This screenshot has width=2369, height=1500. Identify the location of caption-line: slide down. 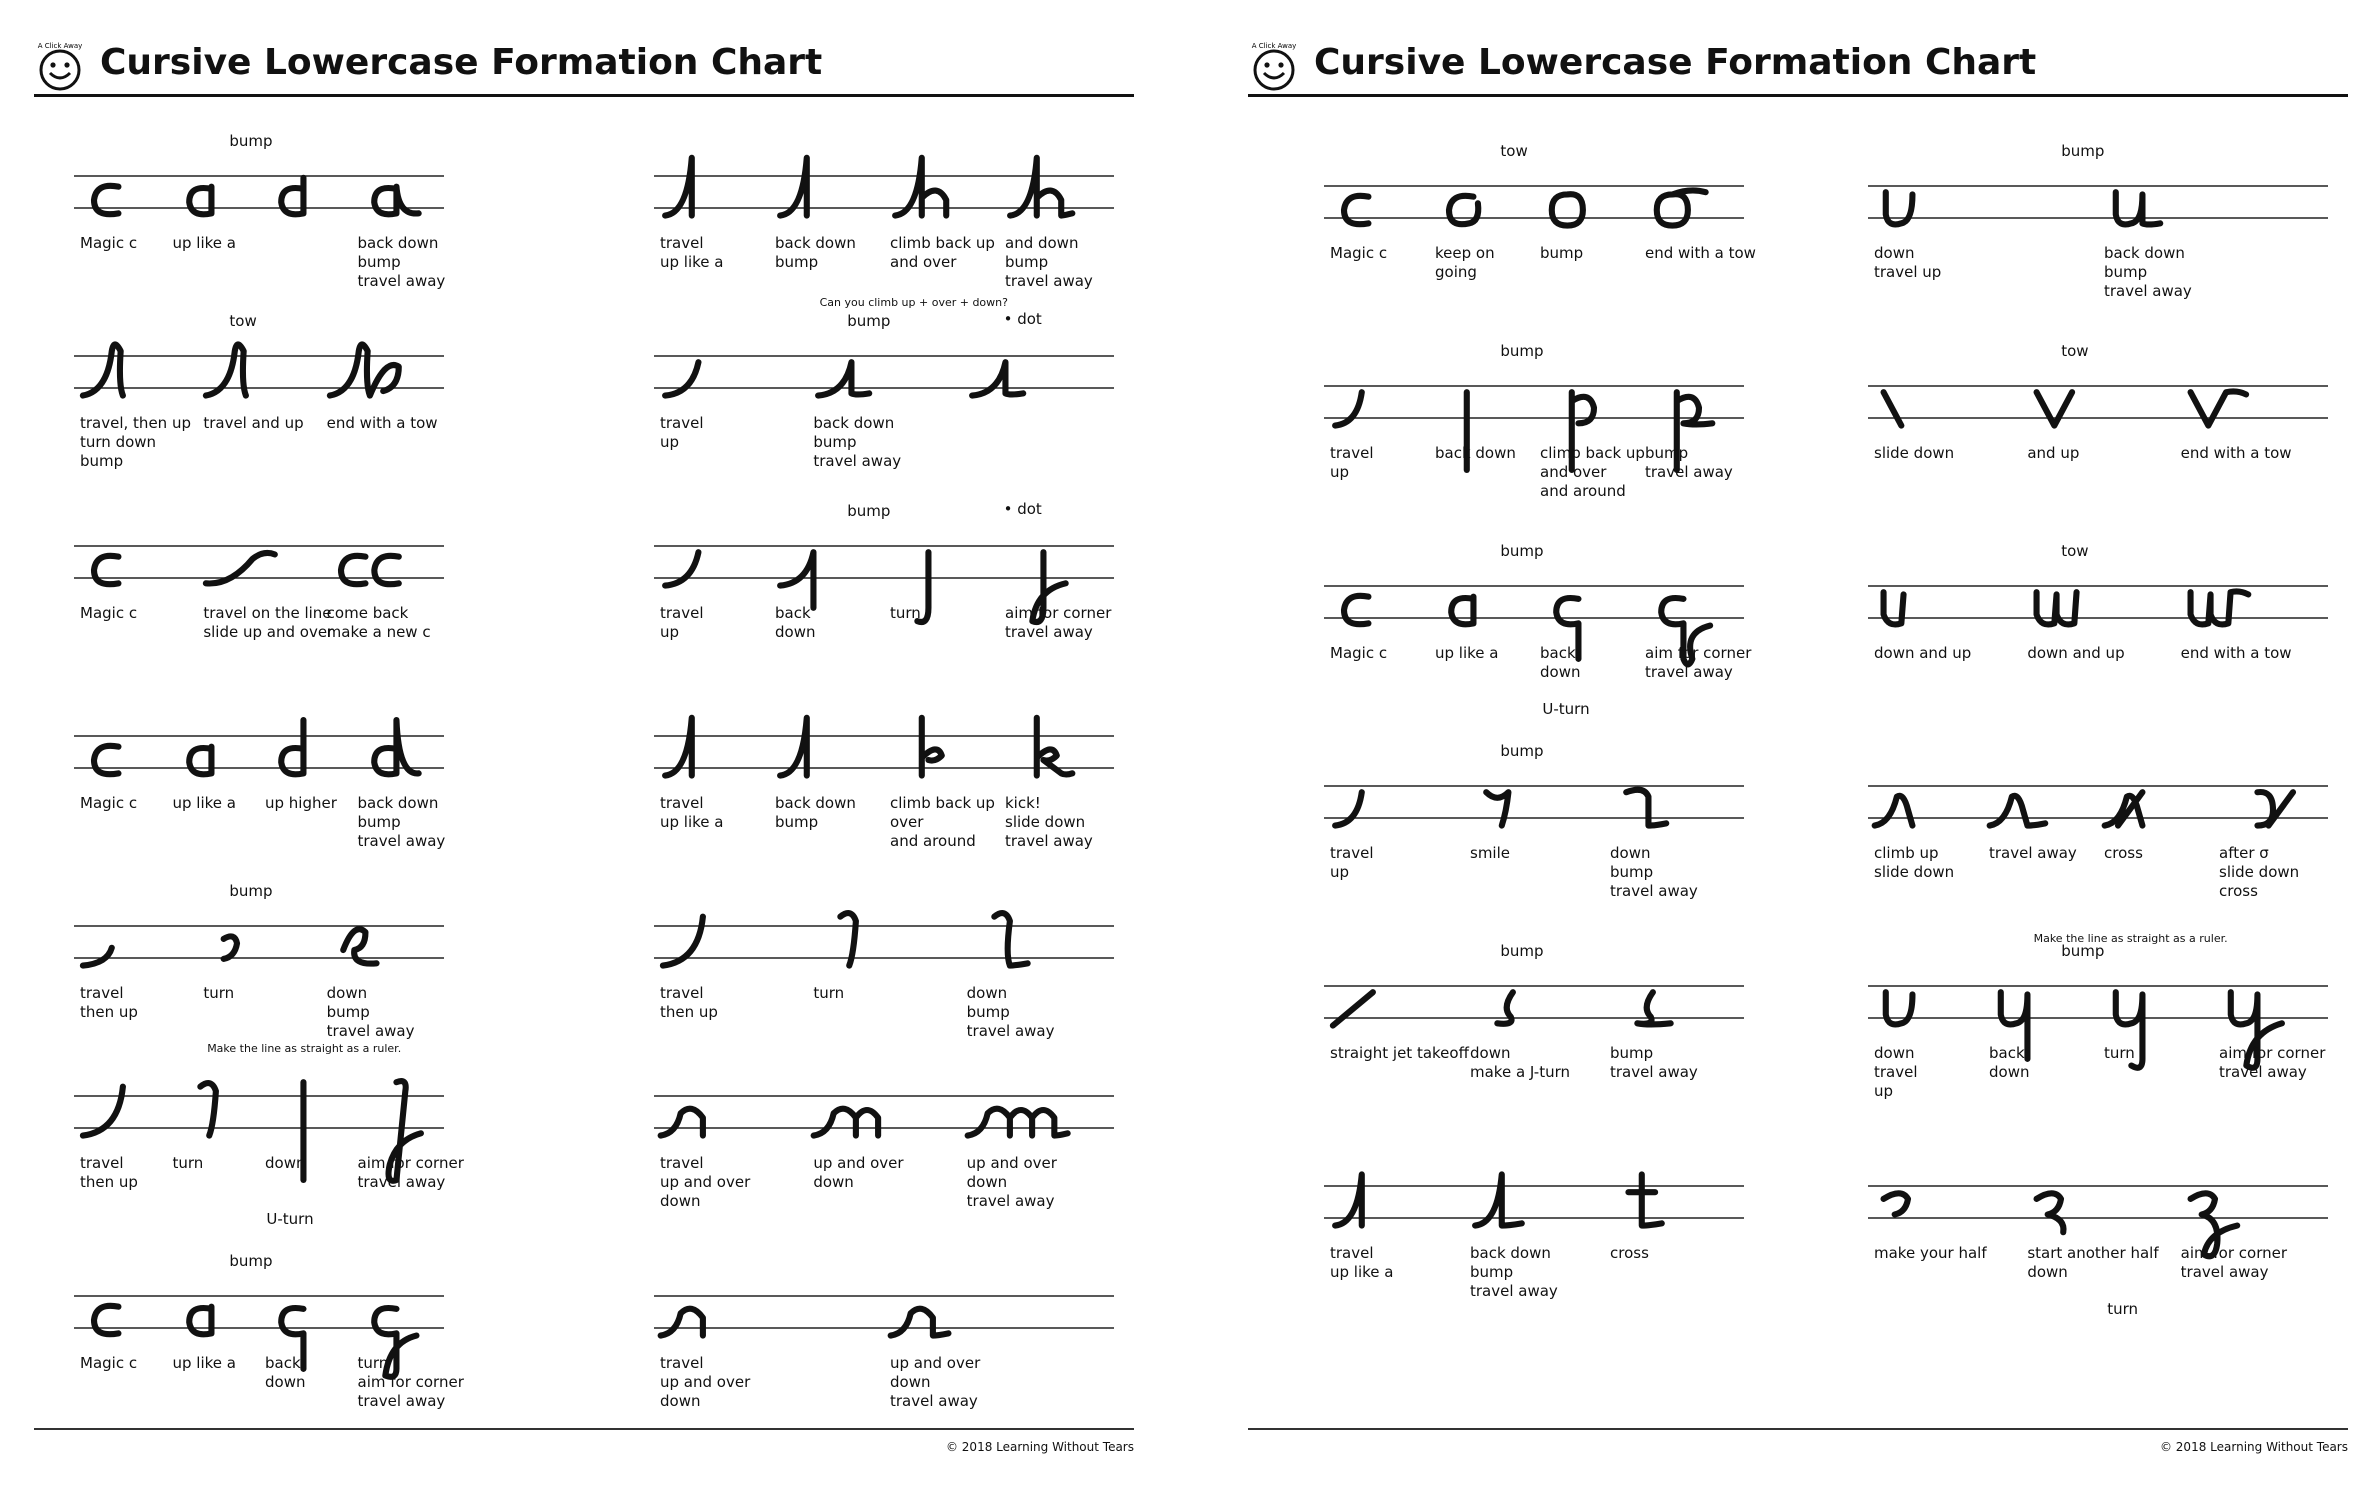
(1045, 822).